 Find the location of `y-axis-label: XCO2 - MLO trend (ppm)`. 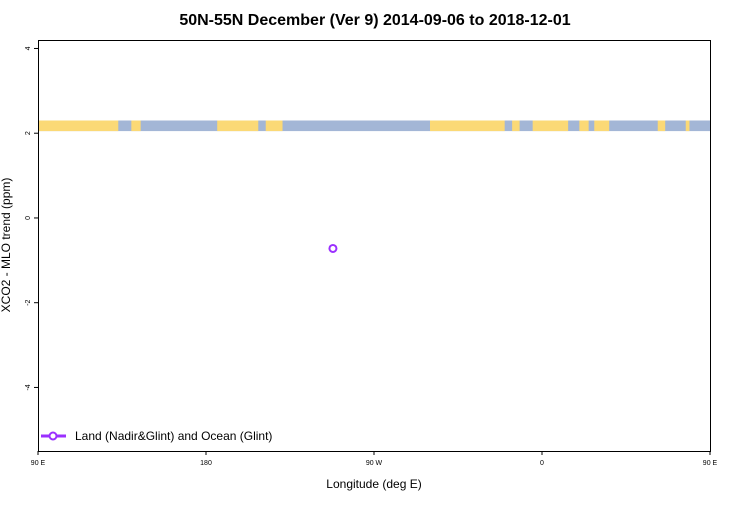

y-axis-label: XCO2 - MLO trend (ppm) is located at coordinates (6, 245).